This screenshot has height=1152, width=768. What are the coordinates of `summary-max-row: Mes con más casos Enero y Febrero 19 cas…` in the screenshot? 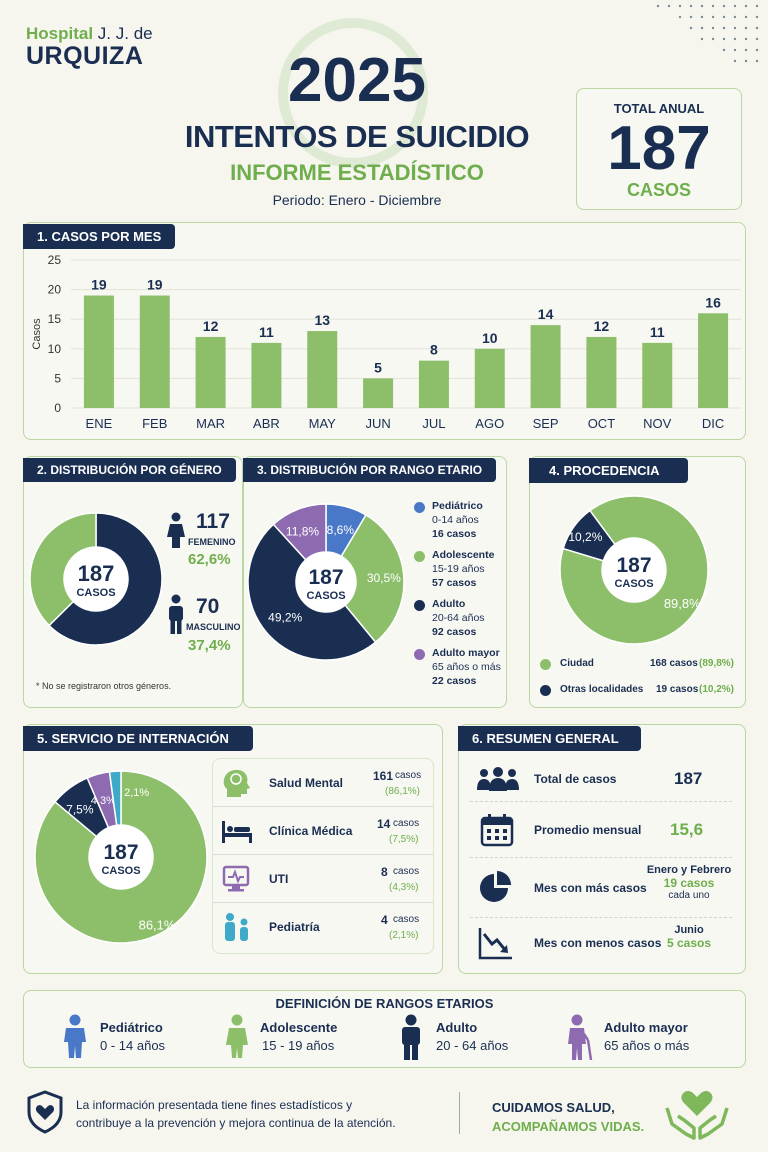 It's located at (601, 888).